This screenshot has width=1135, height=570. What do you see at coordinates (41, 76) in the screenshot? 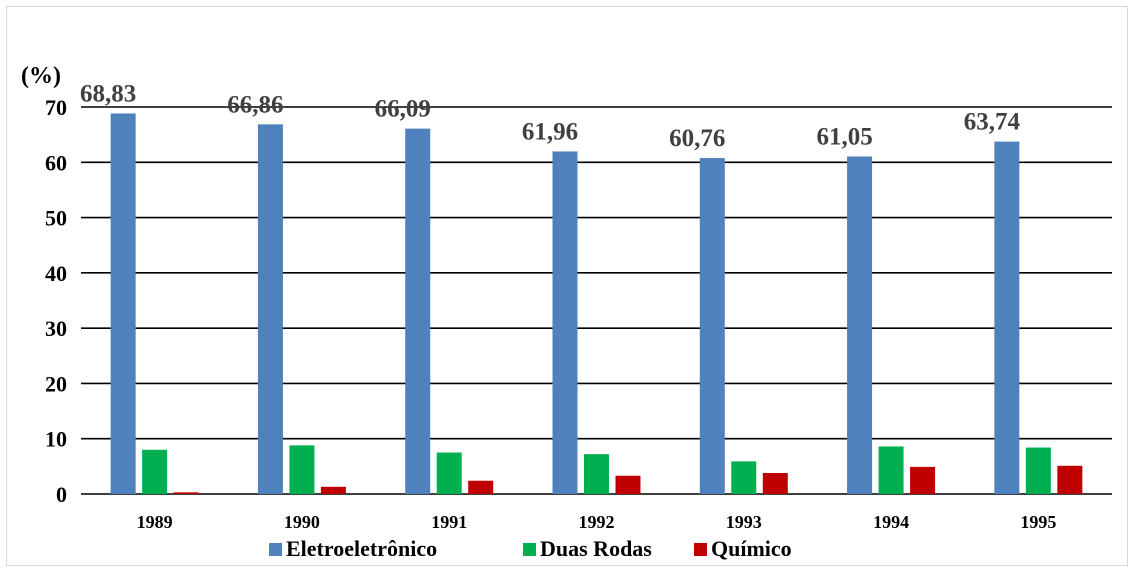
I see `y-unit-label: (%)` at bounding box center [41, 76].